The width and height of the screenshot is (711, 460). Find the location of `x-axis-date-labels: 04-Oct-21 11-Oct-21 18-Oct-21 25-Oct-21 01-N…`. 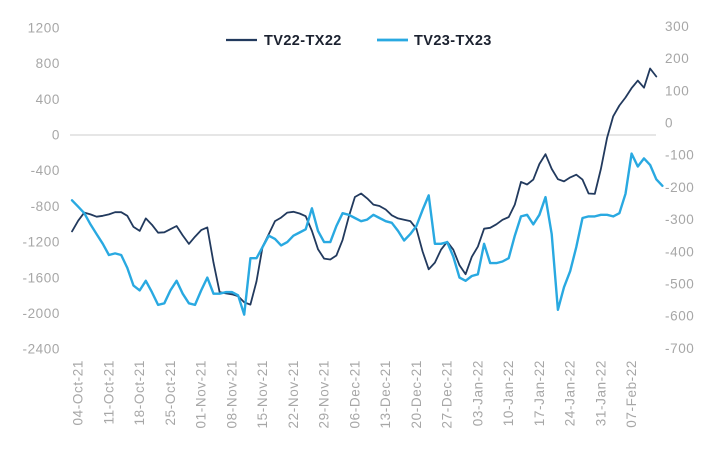

x-axis-date-labels: 04-Oct-21 11-Oct-21 18-Oct-21 25-Oct-21 01-N… is located at coordinates (355, 394).